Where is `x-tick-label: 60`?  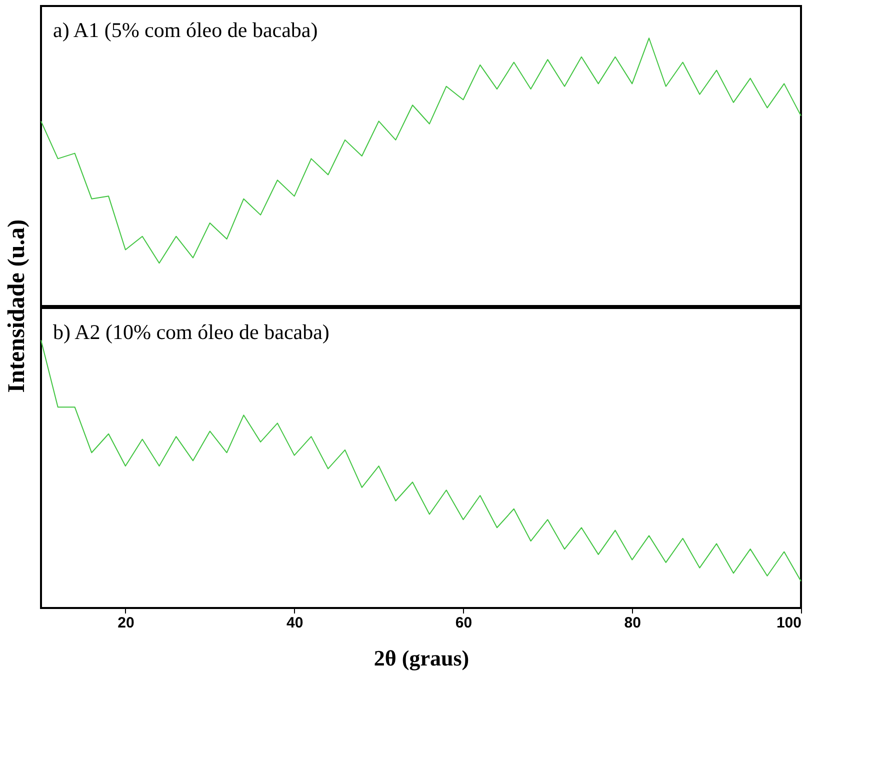
x-tick-label: 60 is located at coordinates (463, 623).